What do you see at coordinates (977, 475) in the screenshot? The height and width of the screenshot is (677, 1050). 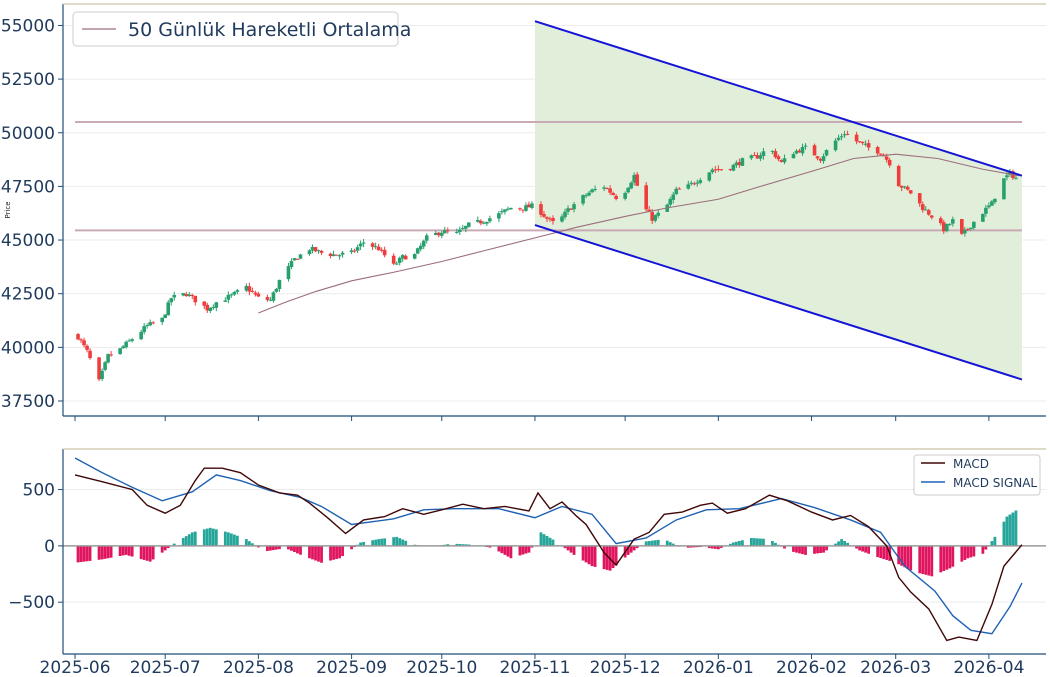 I see `macd-legend: MACD MACD SIGNAL` at bounding box center [977, 475].